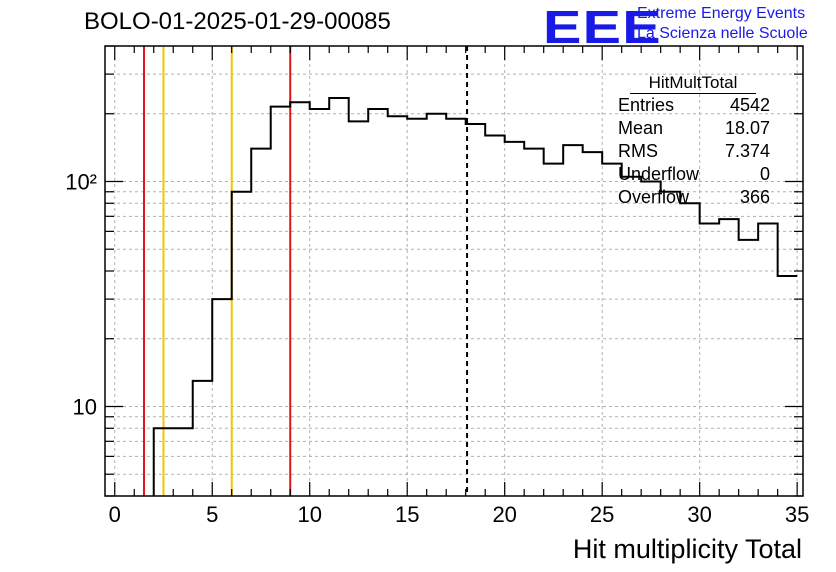 The height and width of the screenshot is (572, 836). I want to click on y-tick-label: 10, so click(85, 406).